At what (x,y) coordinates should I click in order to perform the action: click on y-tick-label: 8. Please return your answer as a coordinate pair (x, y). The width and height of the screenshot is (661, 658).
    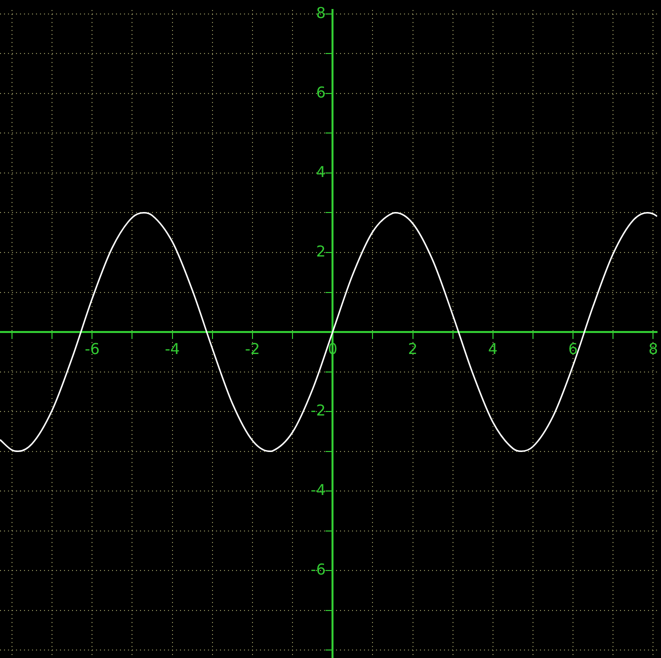
    Looking at the image, I should click on (321, 13).